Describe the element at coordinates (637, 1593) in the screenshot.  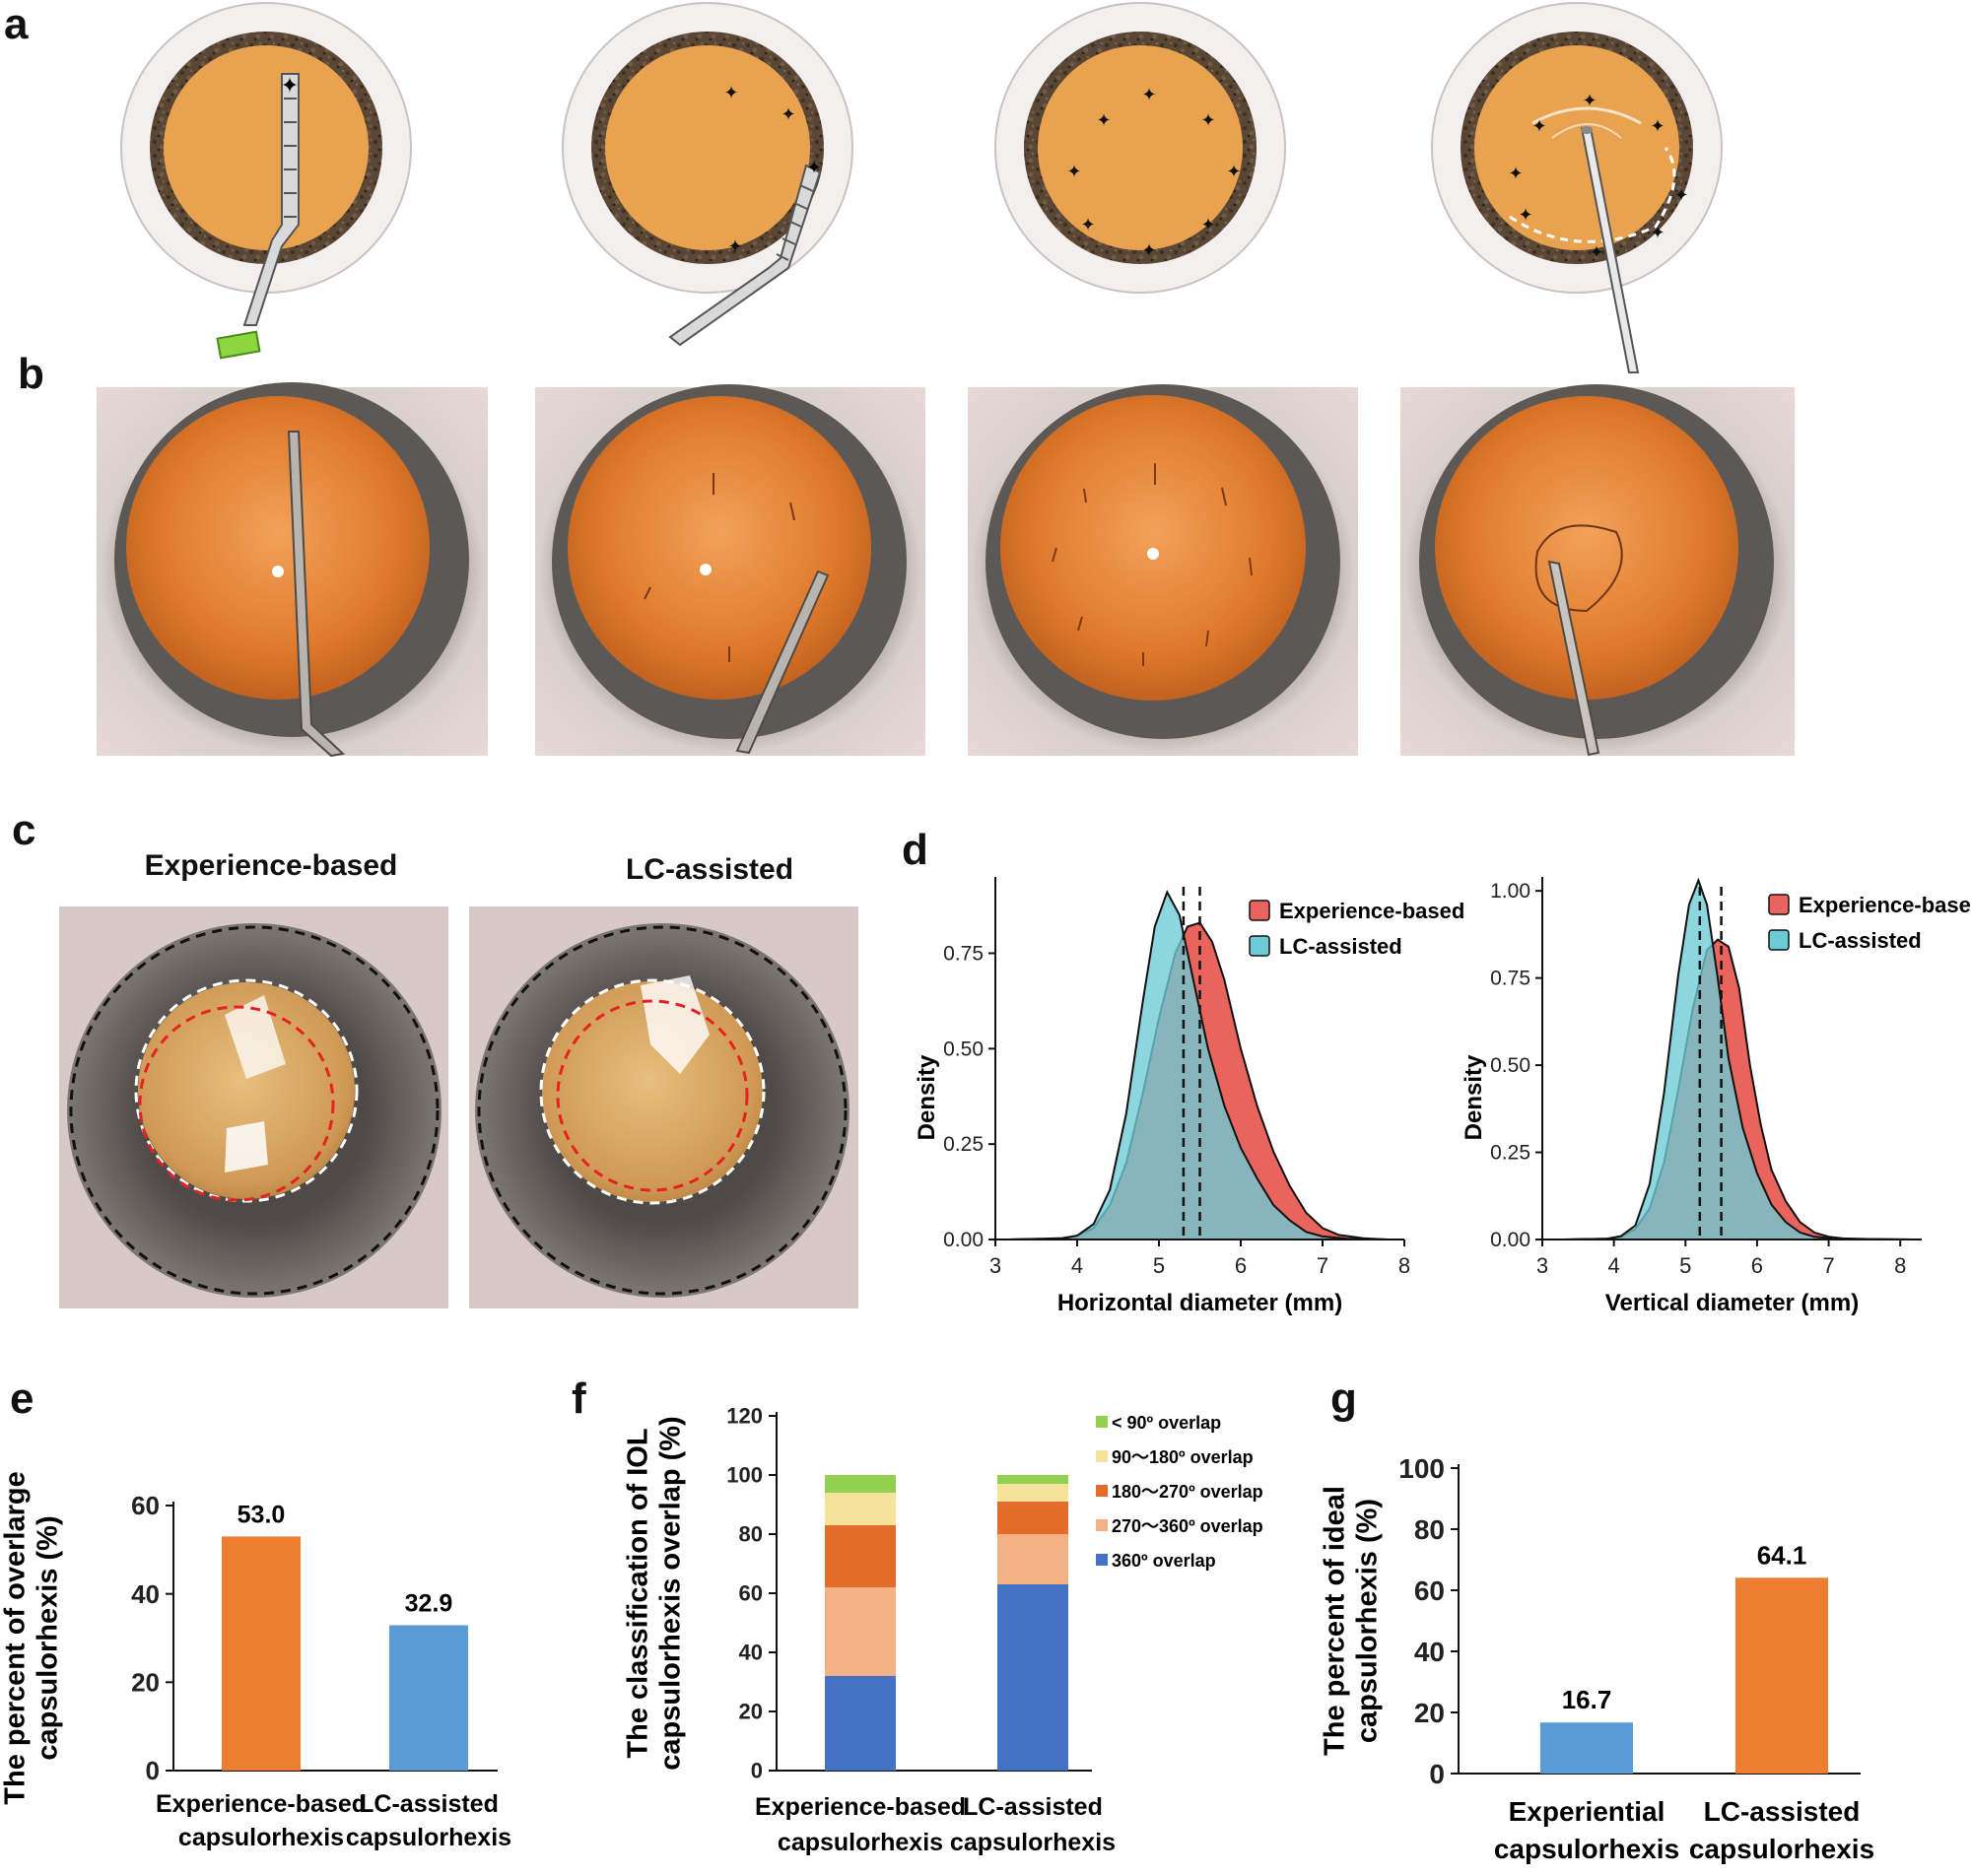
I see `y-axis-title: The classification of IOL` at that location.